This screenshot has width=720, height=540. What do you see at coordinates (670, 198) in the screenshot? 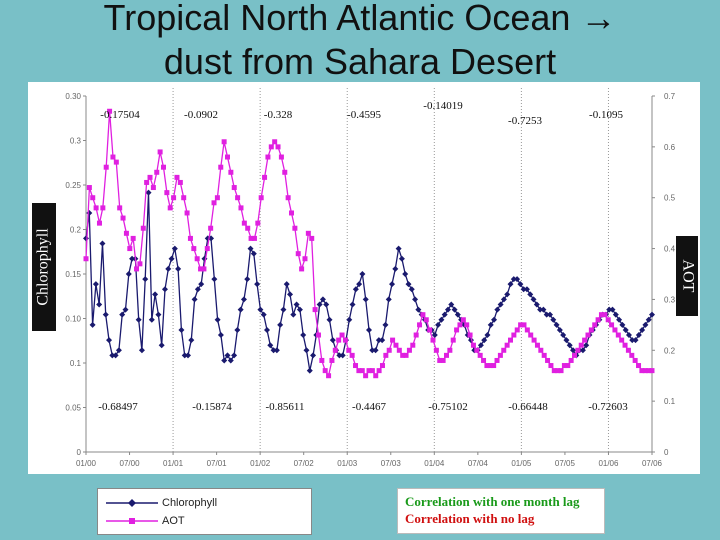
I see `y-right-tick-label: 0.5` at bounding box center [670, 198].